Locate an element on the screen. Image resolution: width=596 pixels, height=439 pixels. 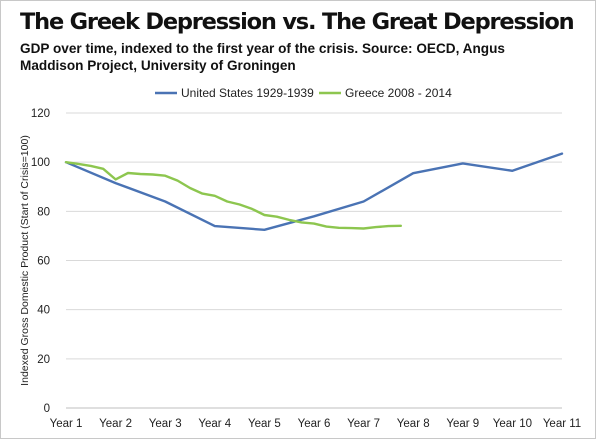
x-tick-label: Year 8 is located at coordinates (413, 424).